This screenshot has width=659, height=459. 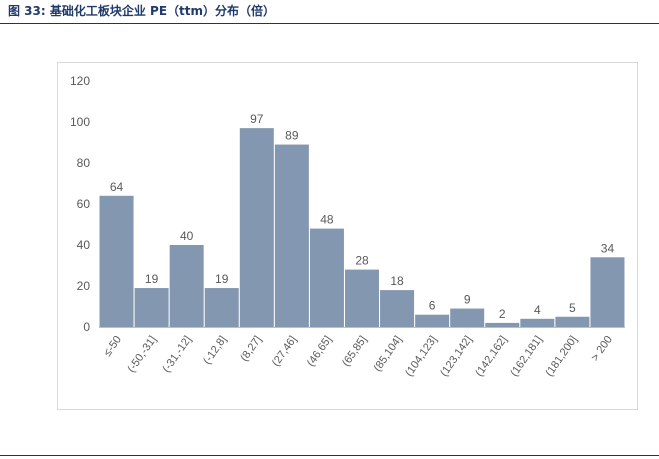 What do you see at coordinates (187, 236) in the screenshot?
I see `data-label: 40` at bounding box center [187, 236].